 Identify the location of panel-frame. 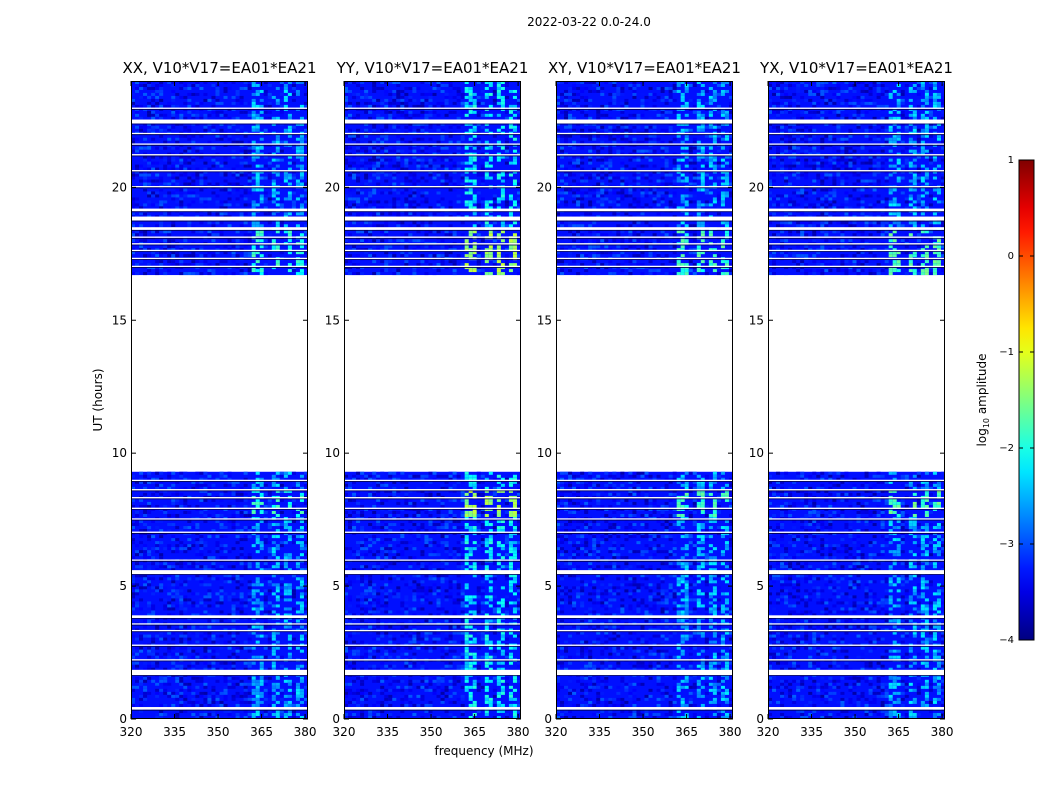
(432, 400).